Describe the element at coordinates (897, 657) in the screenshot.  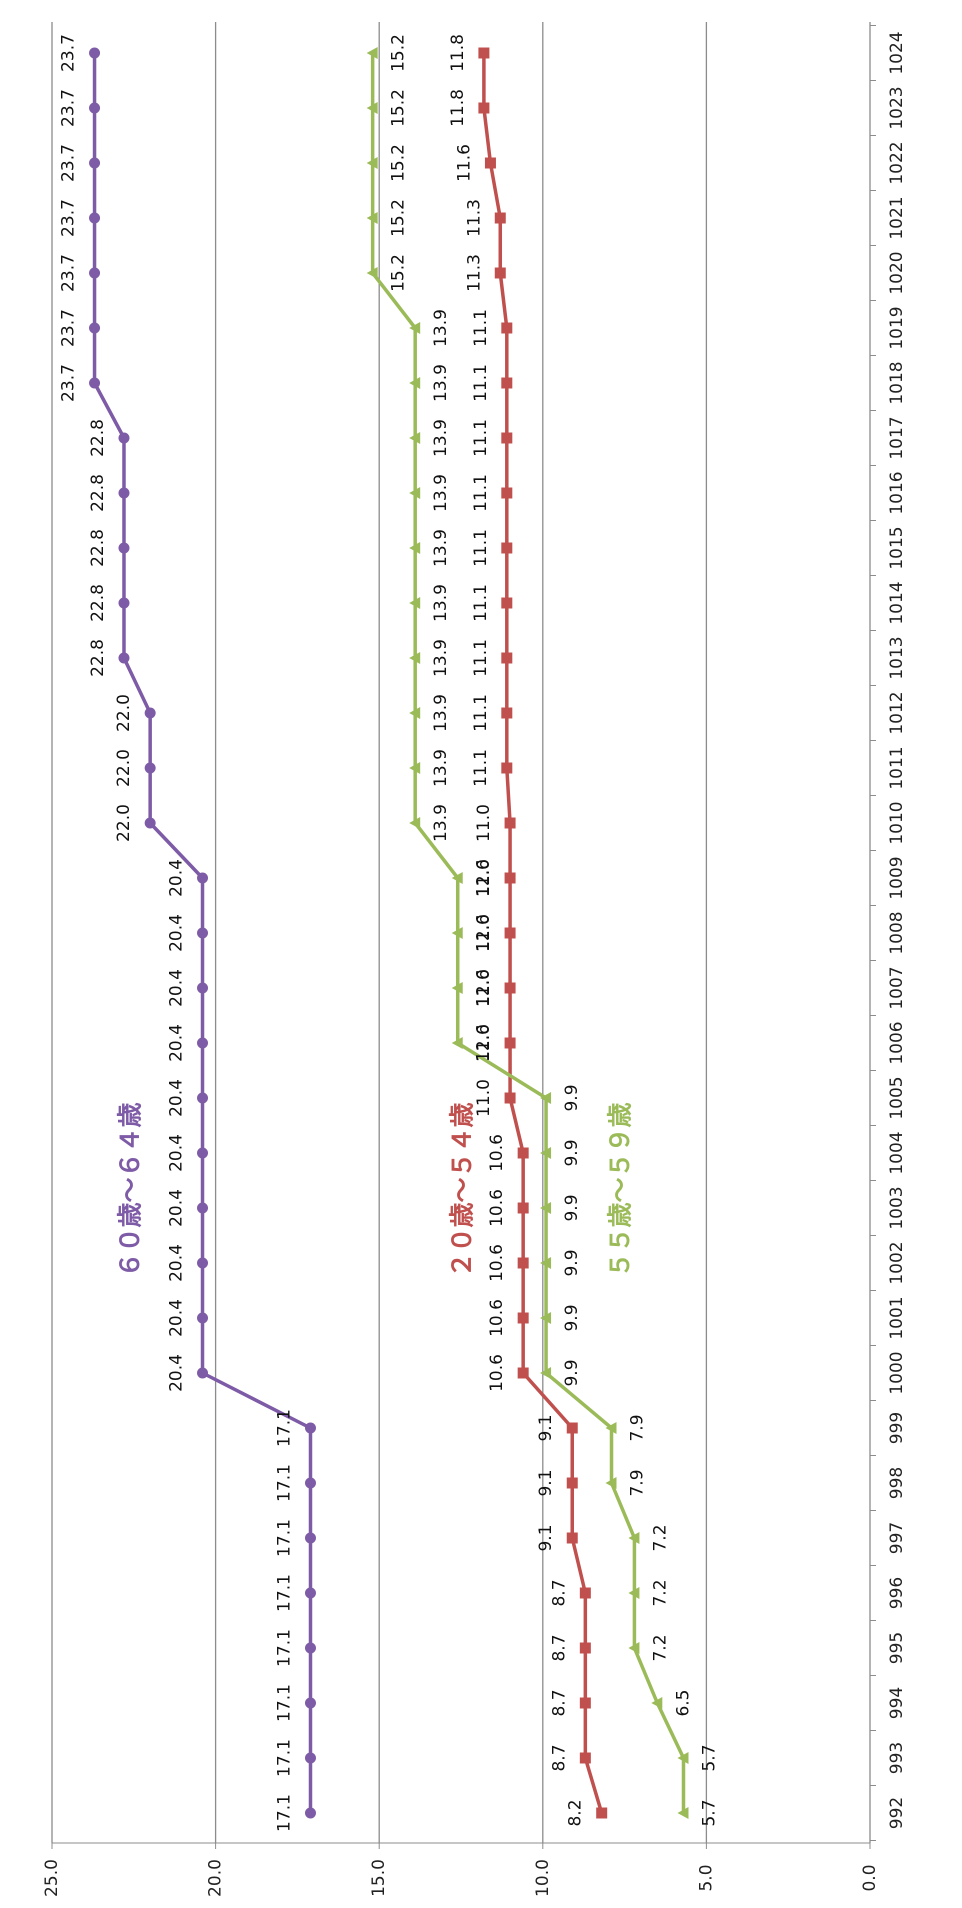
I see `category-tick-label: 1013` at that location.